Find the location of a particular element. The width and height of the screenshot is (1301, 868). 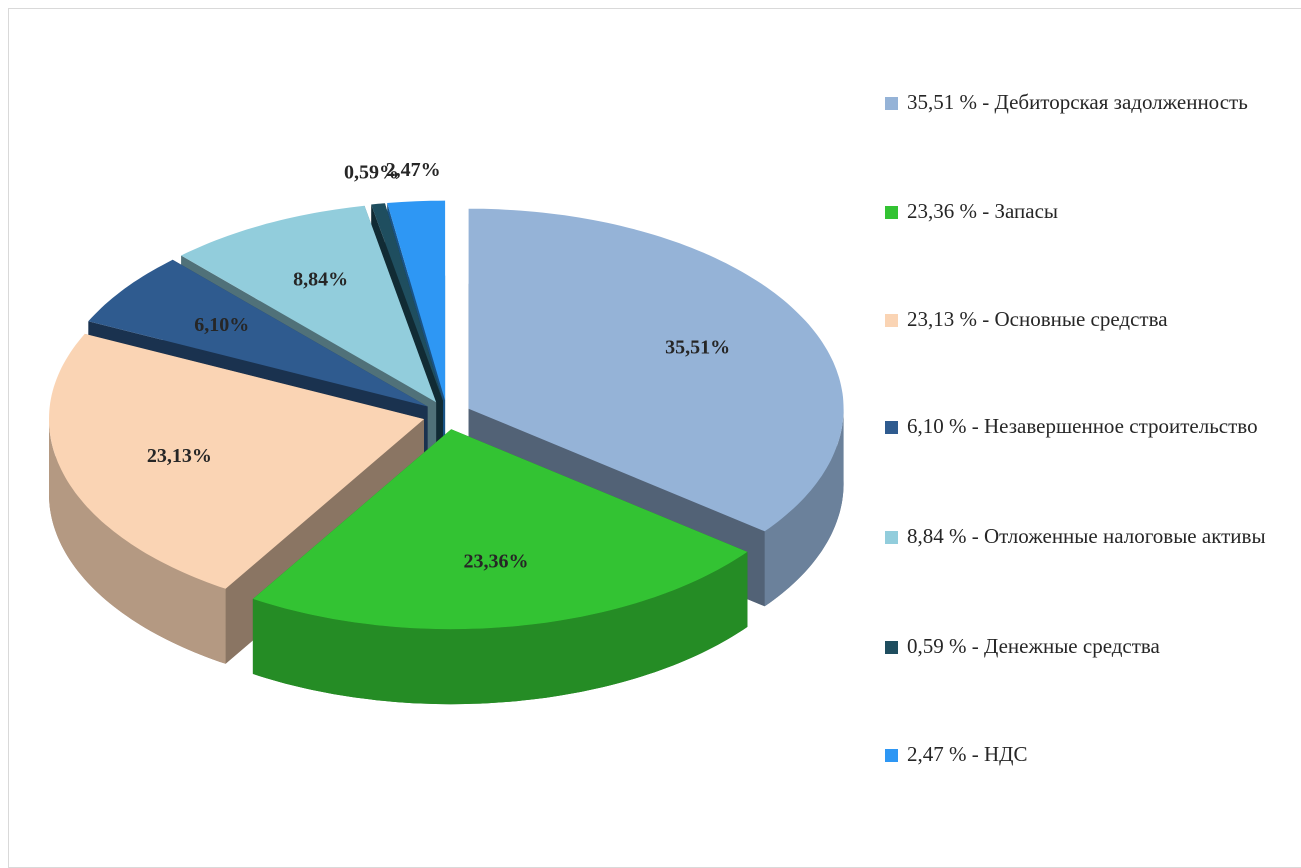

data-label: 8,84% is located at coordinates (320, 280).